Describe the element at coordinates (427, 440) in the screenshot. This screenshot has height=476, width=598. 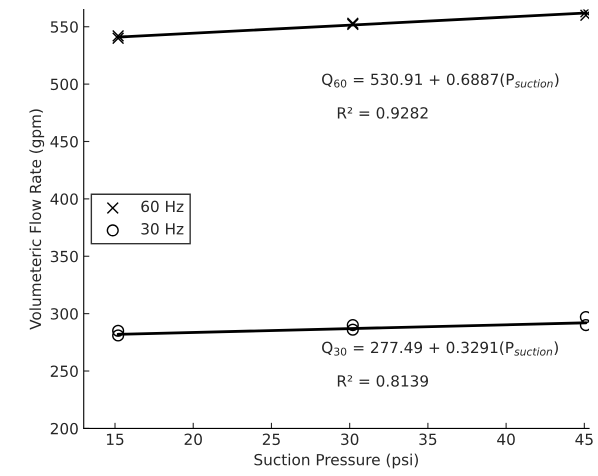
I see `x-tick-label: 35` at that location.